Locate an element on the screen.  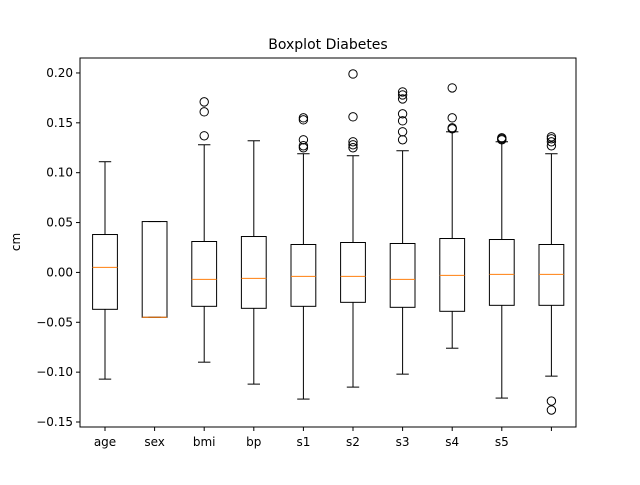
y-axis-label: cm is located at coordinates (16, 242).